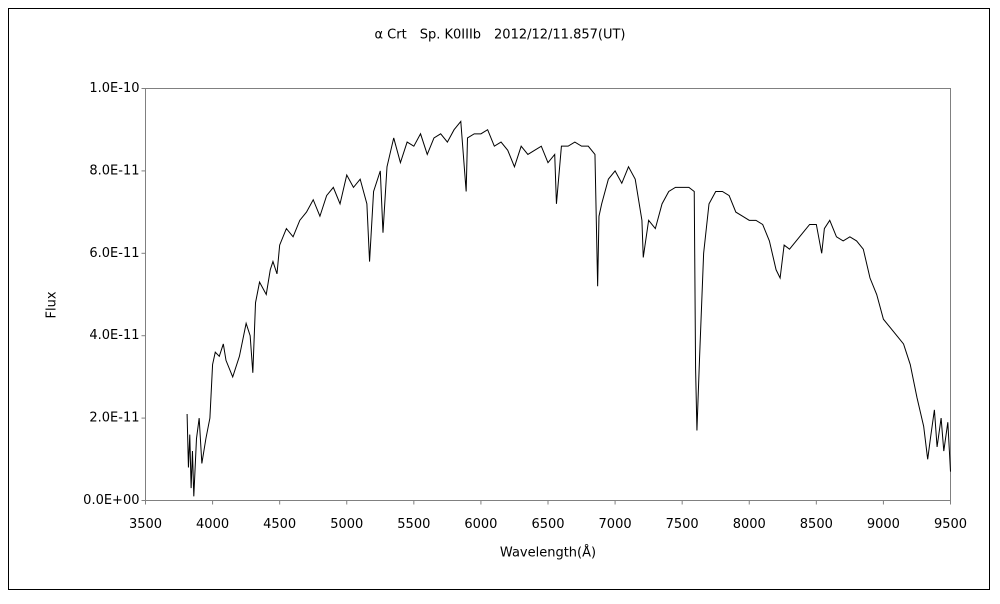 This screenshot has height=604, width=1000. What do you see at coordinates (816, 524) in the screenshot?
I see `x-tick-label: 8500` at bounding box center [816, 524].